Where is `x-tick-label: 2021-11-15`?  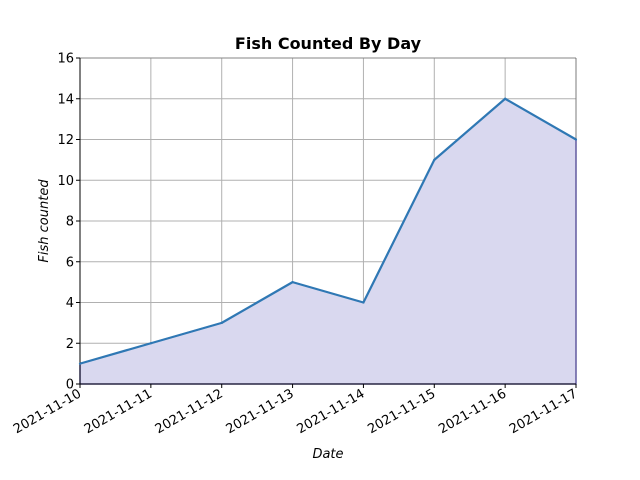 x-tick-label: 2021-11-15 is located at coordinates (401, 411).